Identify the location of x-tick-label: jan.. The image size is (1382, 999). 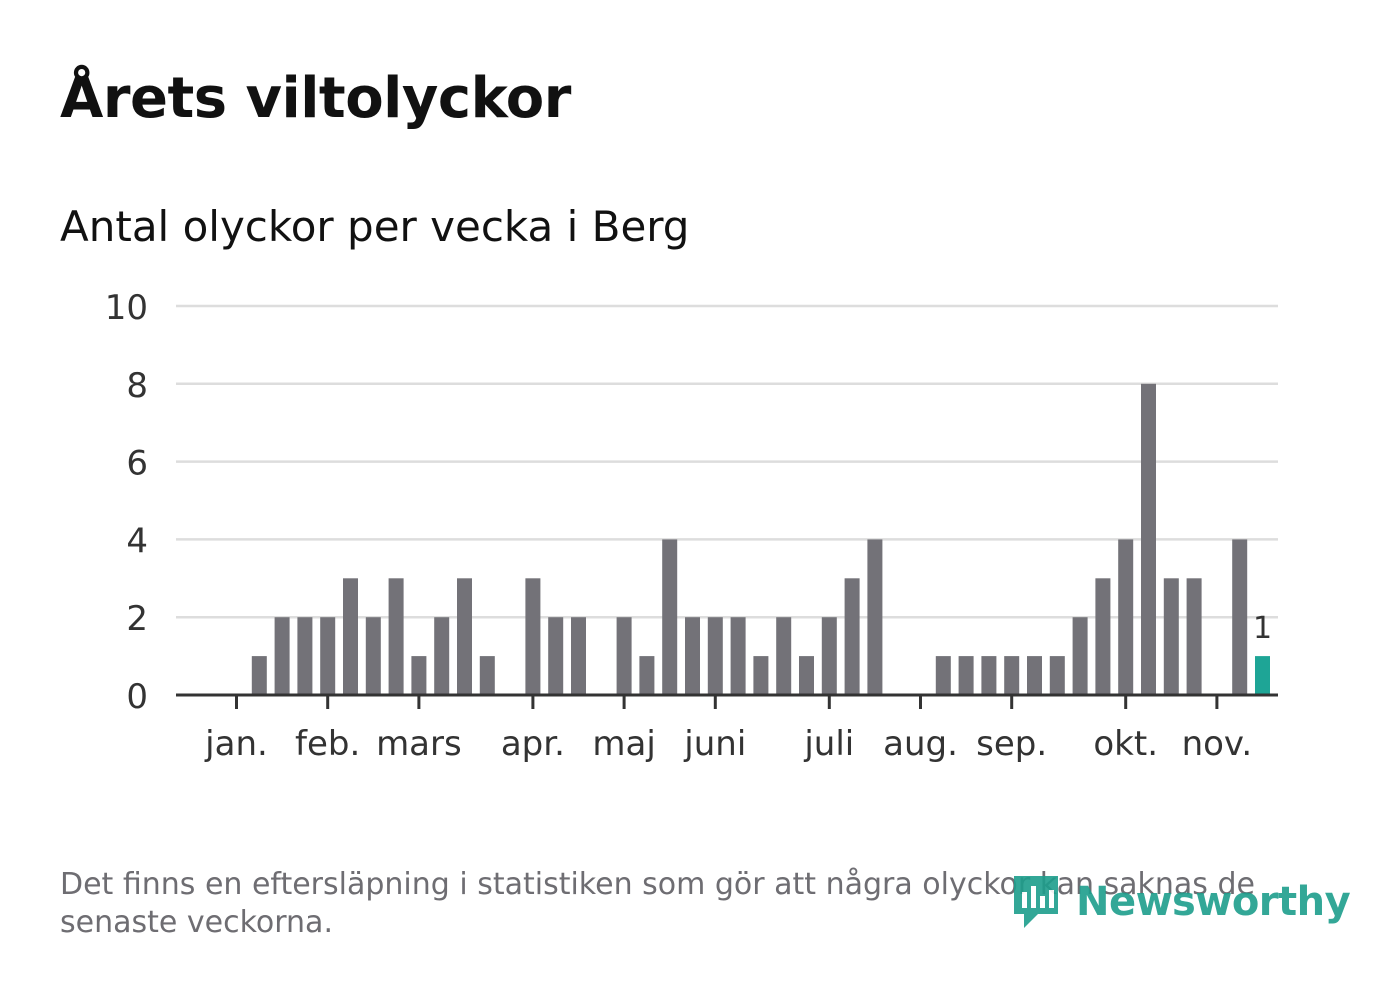
(236, 744).